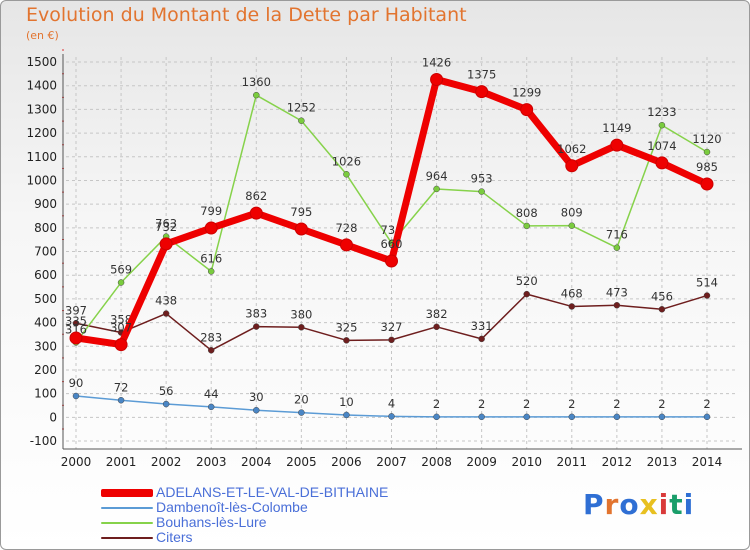 This screenshot has height=550, width=750. Describe the element at coordinates (572, 293) in the screenshot. I see `data-label-1: 468` at that location.